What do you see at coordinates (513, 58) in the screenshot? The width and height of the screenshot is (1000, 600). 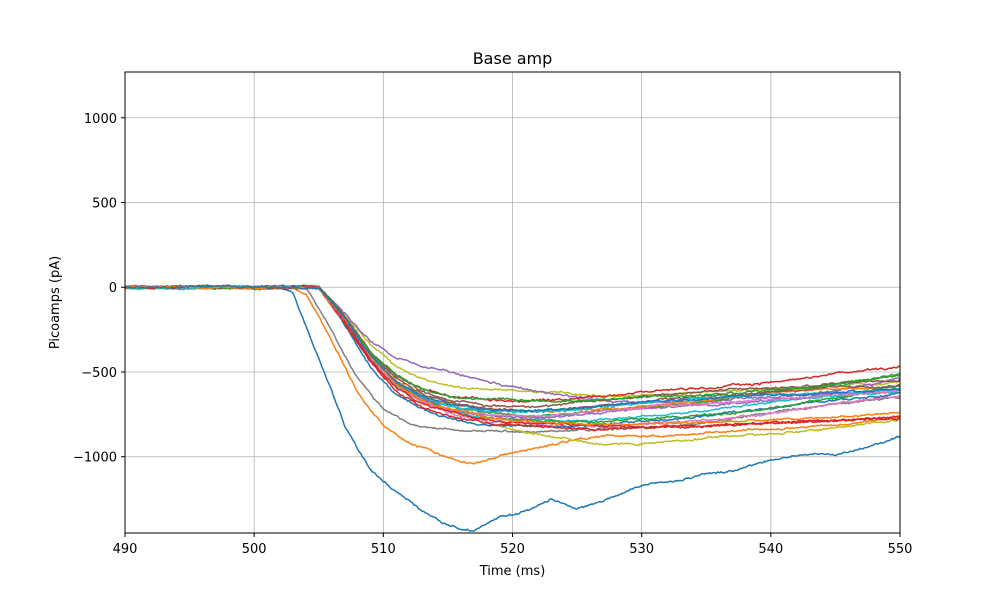 I see `chart-title: Base amp` at bounding box center [513, 58].